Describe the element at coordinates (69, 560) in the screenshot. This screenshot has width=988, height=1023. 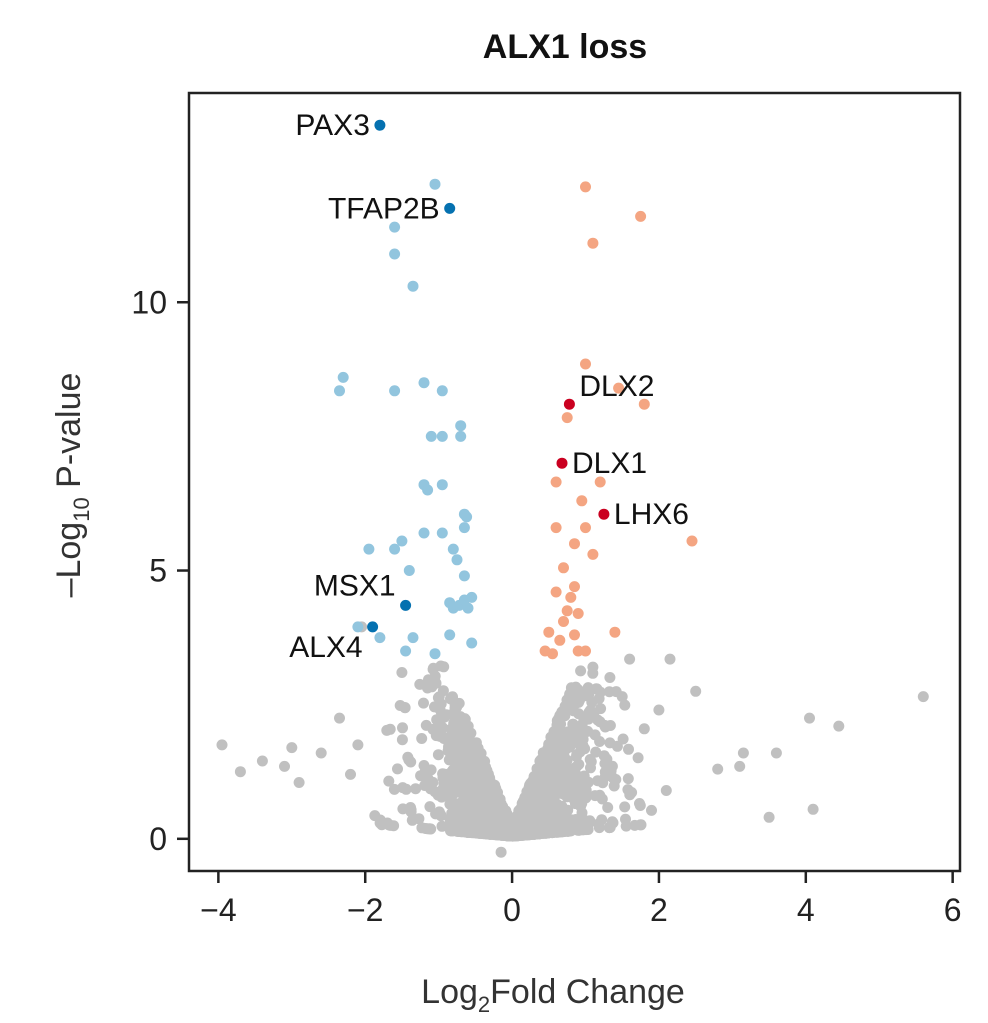
I see `y-axis-label-prefix: –Log` at that location.